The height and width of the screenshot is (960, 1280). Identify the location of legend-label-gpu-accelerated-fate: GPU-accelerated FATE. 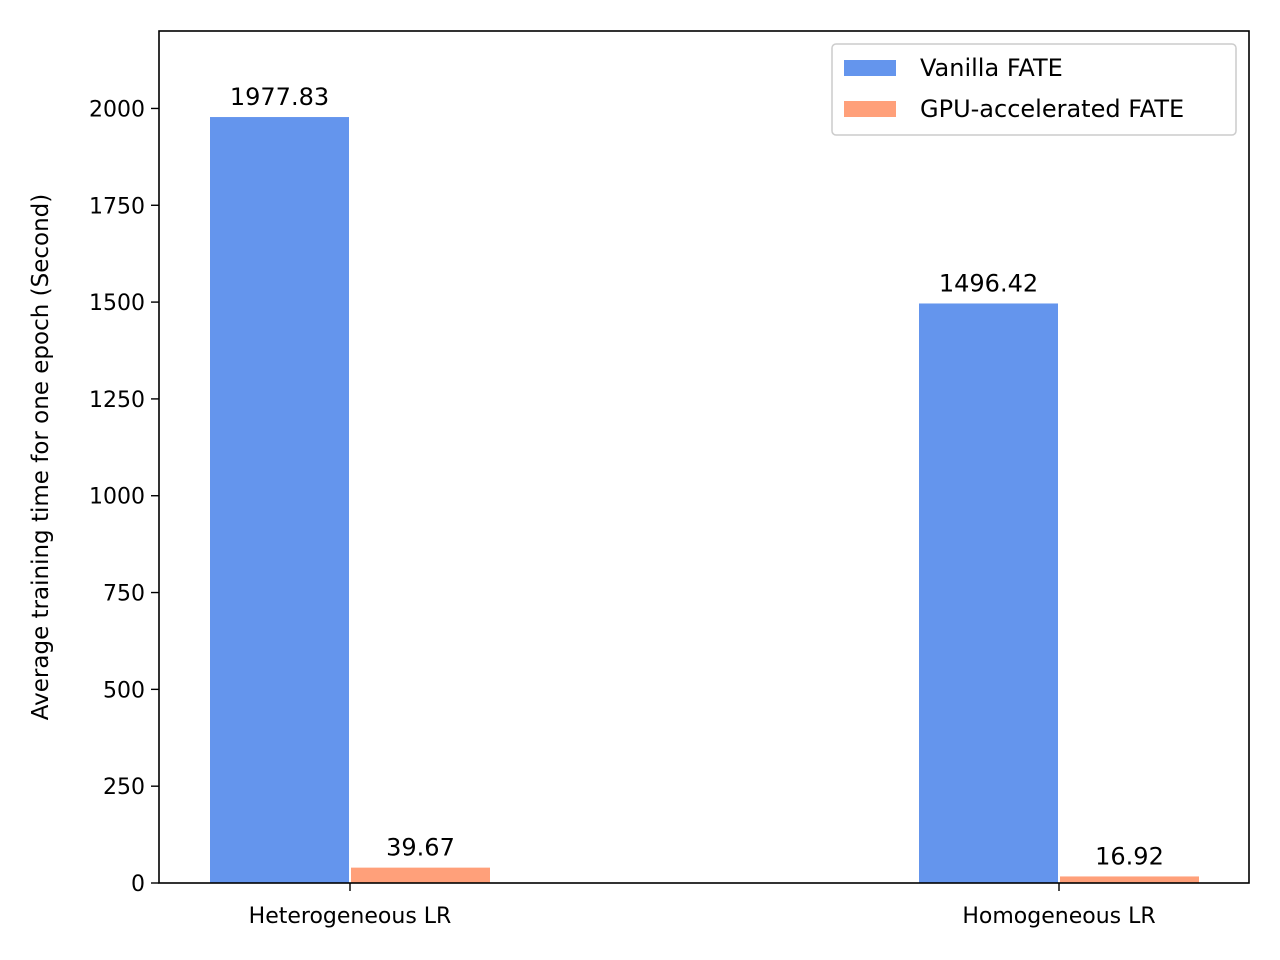
(1052, 109).